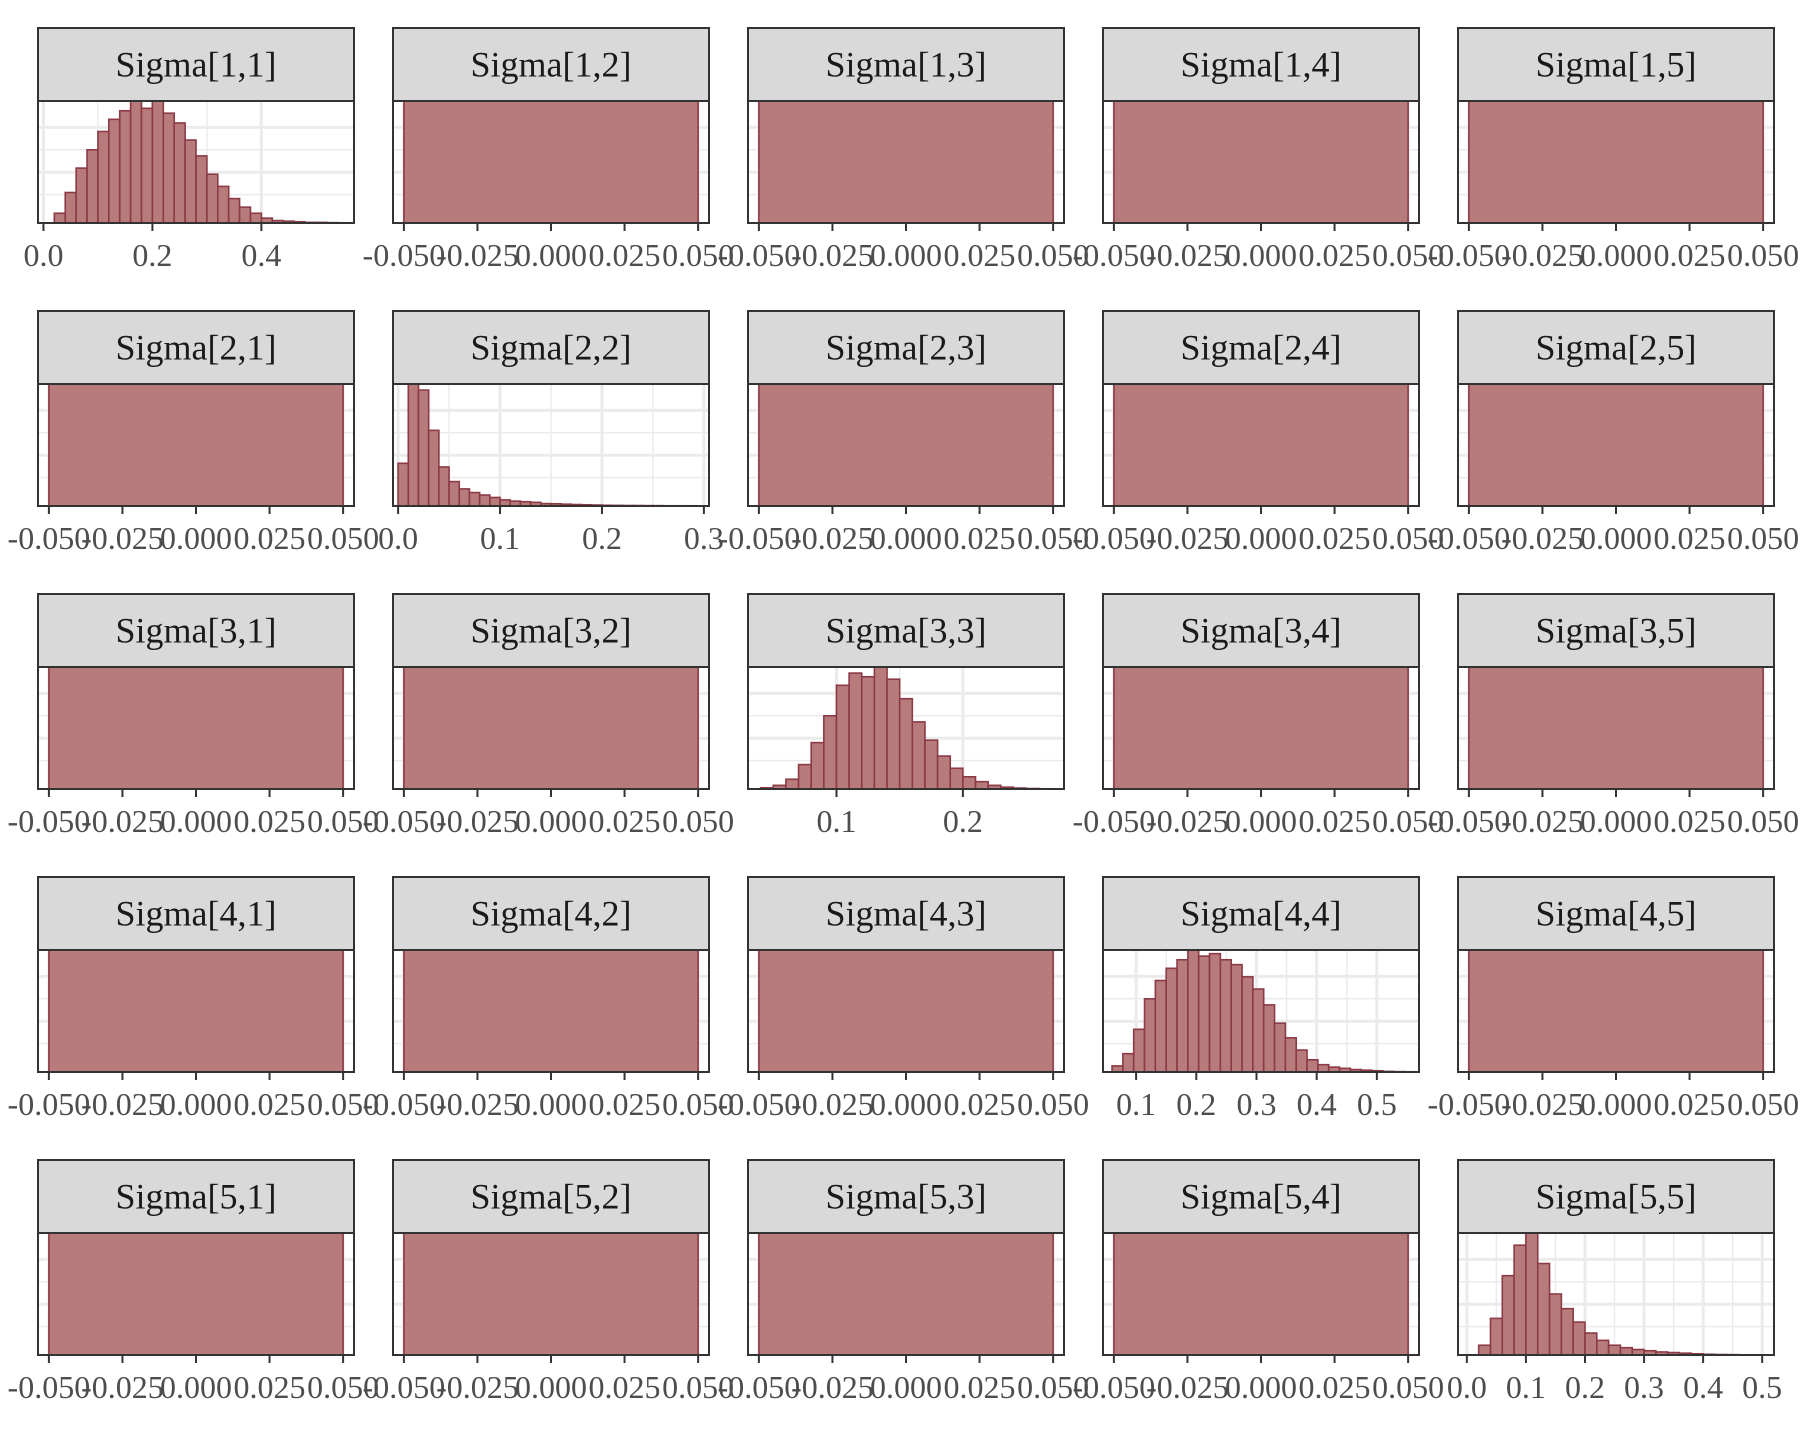  I want to click on x-tick-label: 0.4, so click(1317, 1104).